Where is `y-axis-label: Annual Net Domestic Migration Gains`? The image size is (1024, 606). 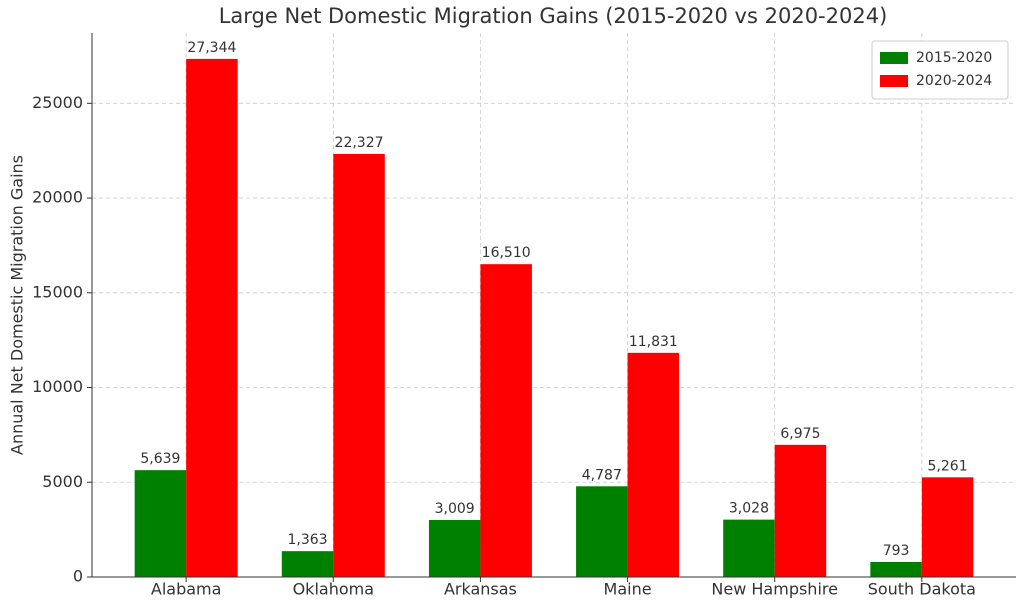
y-axis-label: Annual Net Domestic Migration Gains is located at coordinates (17, 305).